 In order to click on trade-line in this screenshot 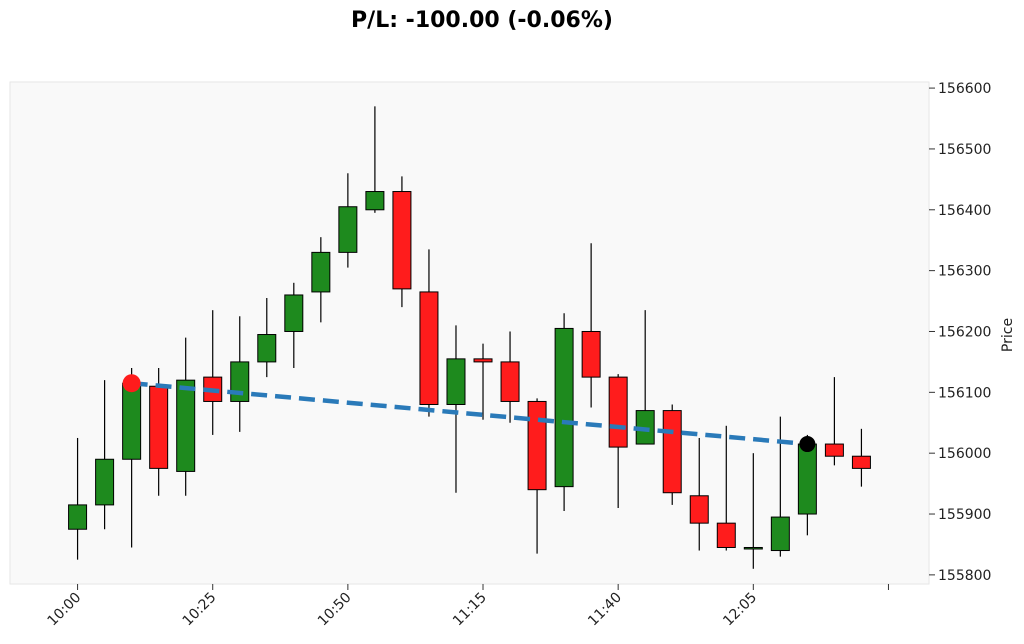, I will do `click(469, 413)`.